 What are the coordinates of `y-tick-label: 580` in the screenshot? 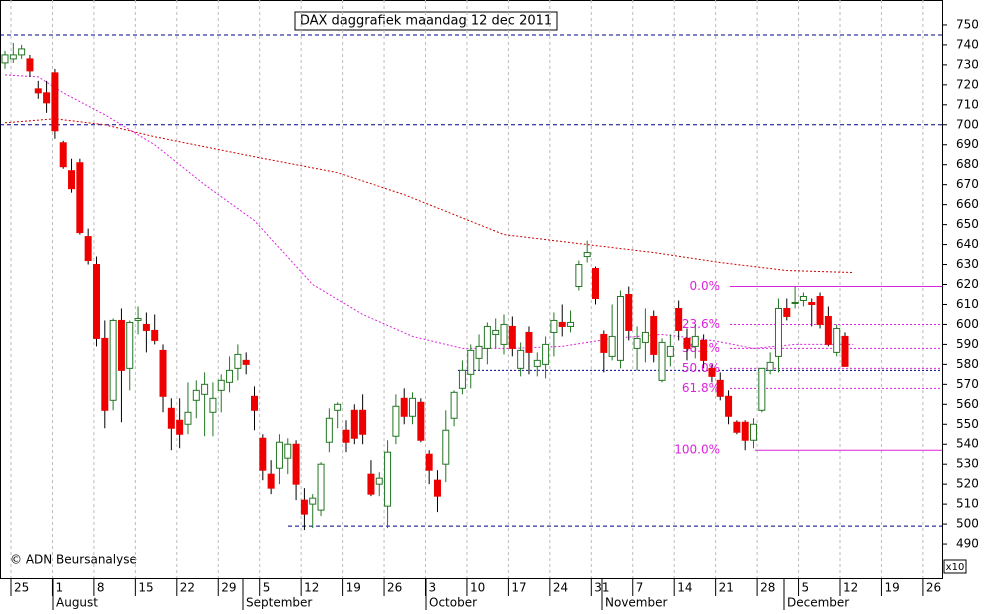 It's located at (967, 364).